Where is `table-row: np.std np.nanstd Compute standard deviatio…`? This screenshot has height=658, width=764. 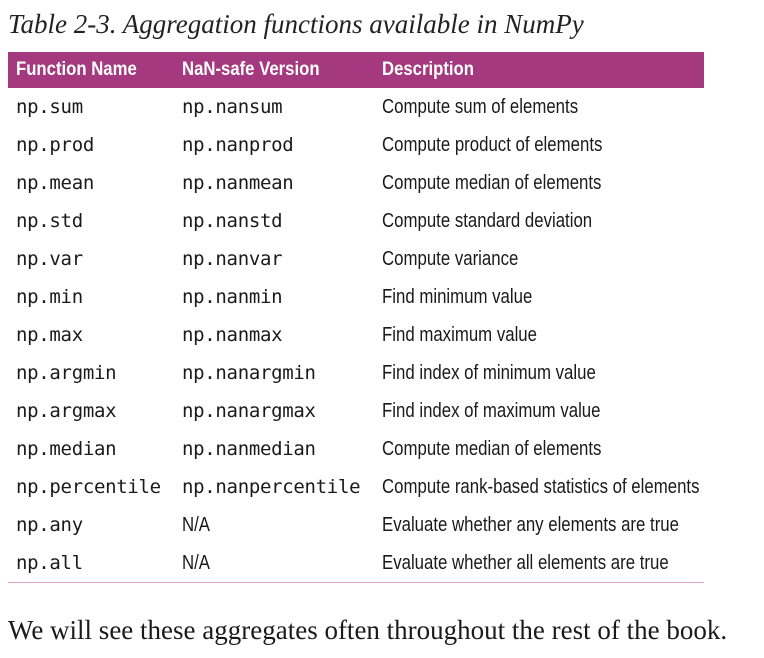 table-row: np.std np.nanstd Compute standard deviatio… is located at coordinates (356, 221).